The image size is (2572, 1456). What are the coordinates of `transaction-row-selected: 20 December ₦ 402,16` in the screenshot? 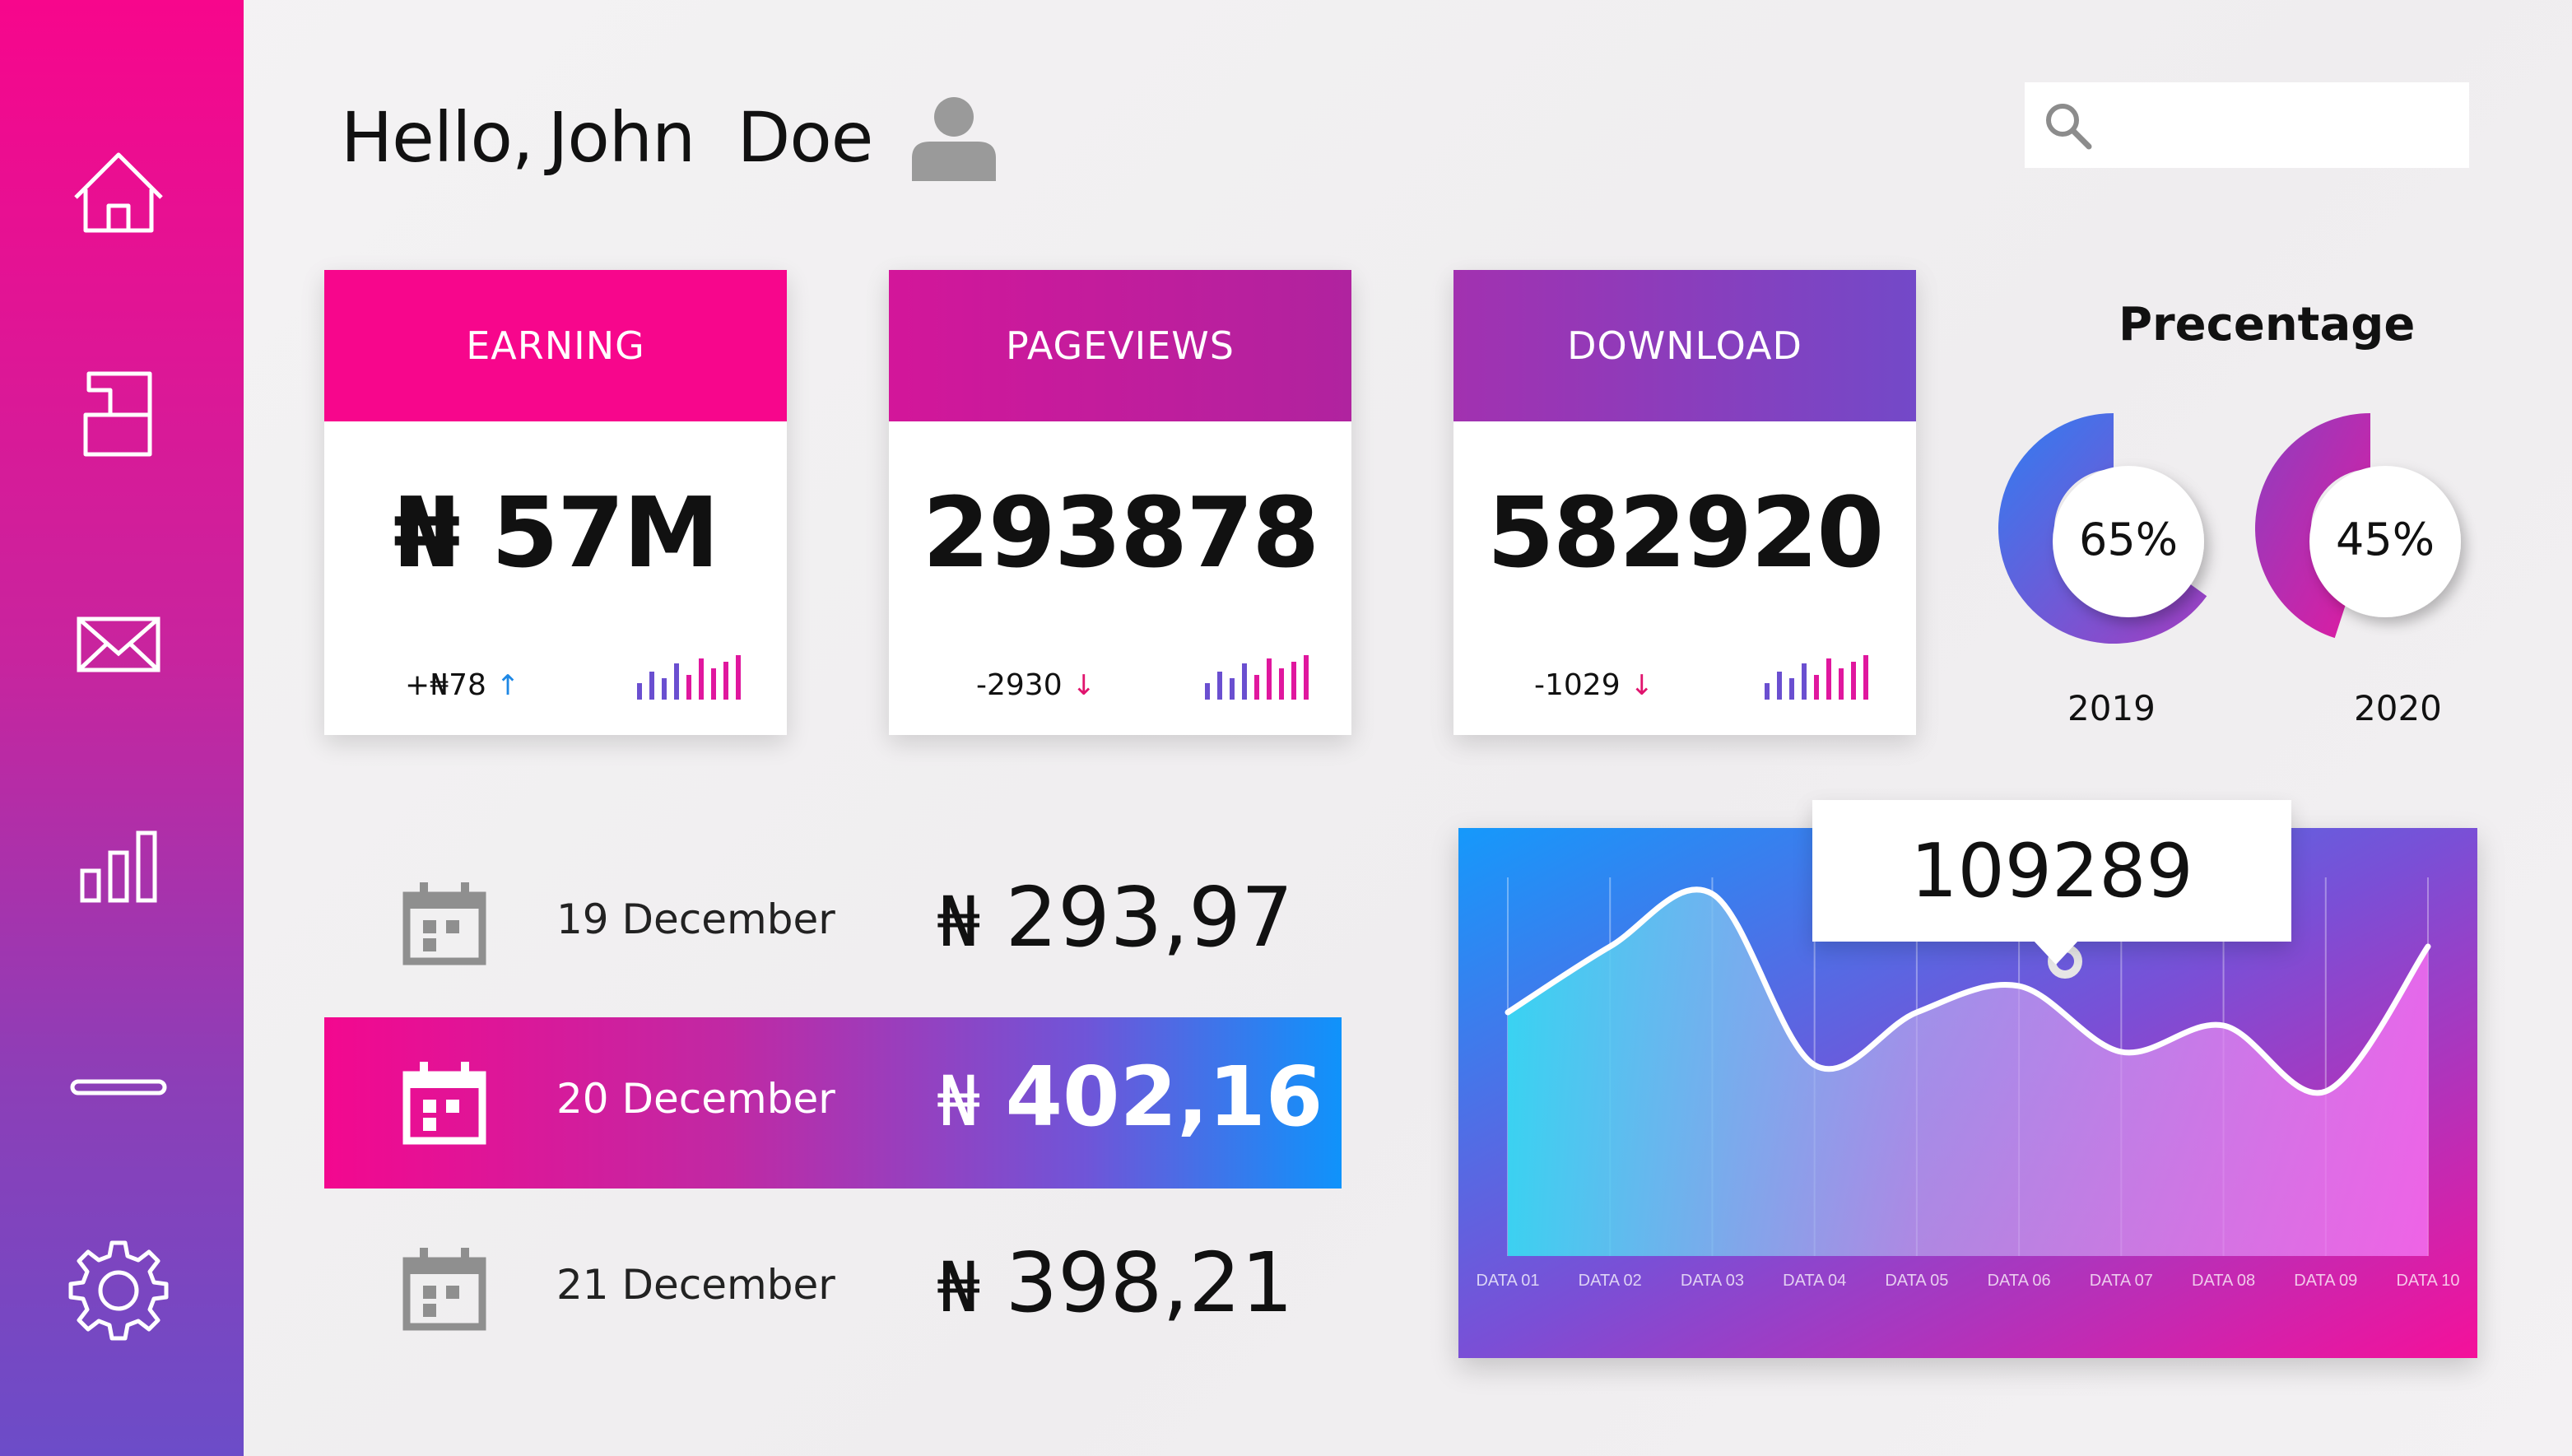 It's located at (833, 1103).